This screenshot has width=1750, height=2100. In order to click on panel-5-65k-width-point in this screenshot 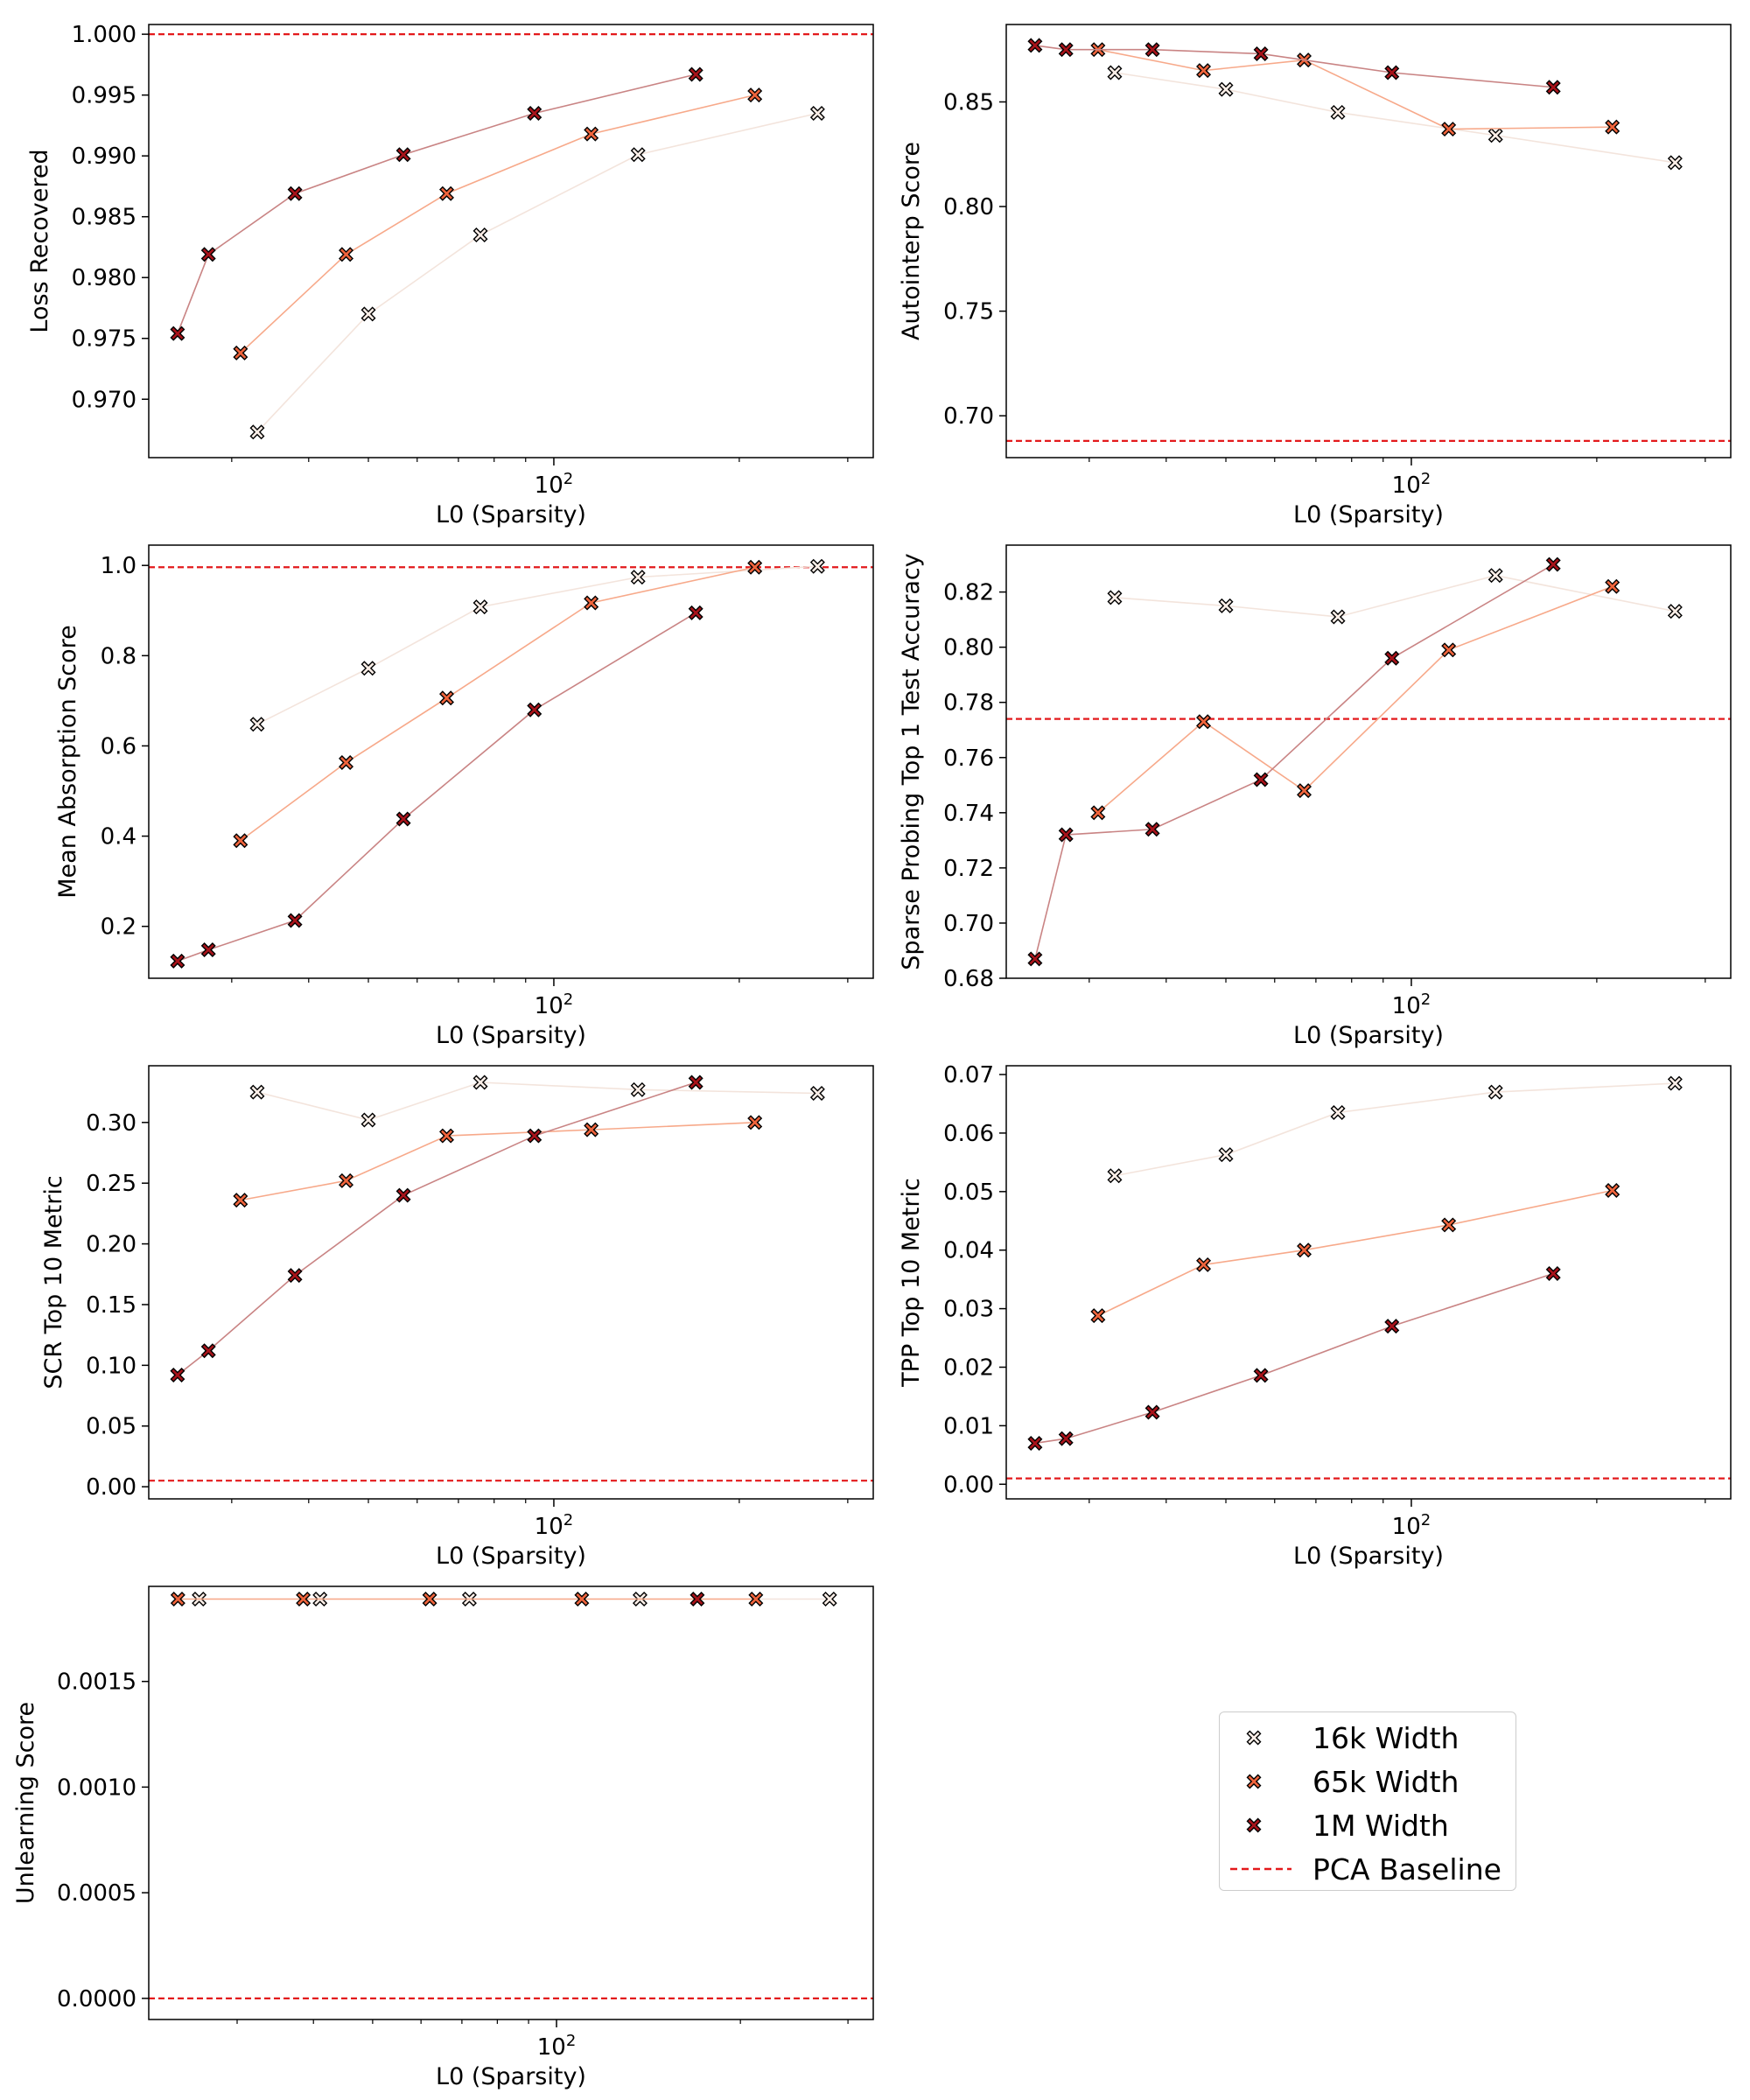, I will do `click(755, 1122)`.